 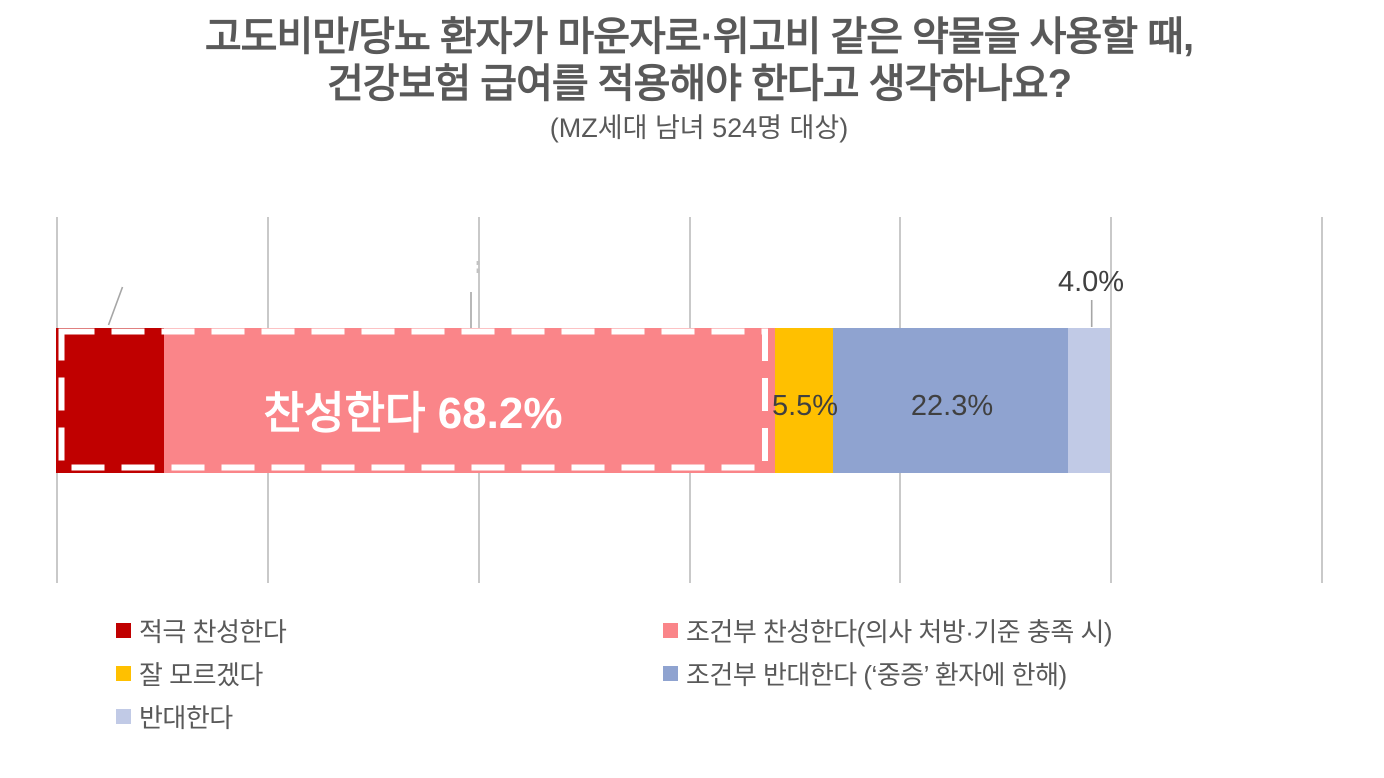 What do you see at coordinates (952, 406) in the screenshot?
I see `data-label-cond-oppose: 22.3%` at bounding box center [952, 406].